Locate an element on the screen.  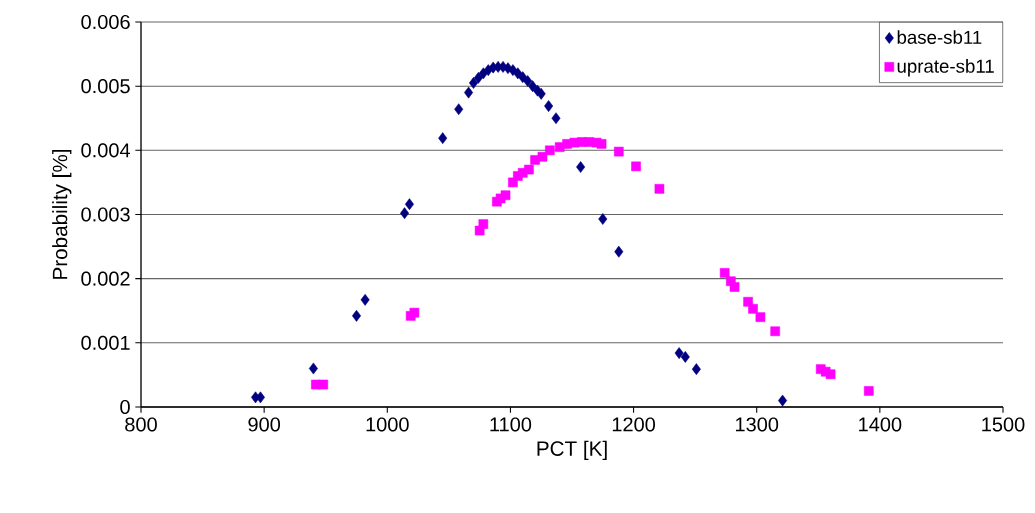
x-tick-label: 1300 is located at coordinates (757, 424).